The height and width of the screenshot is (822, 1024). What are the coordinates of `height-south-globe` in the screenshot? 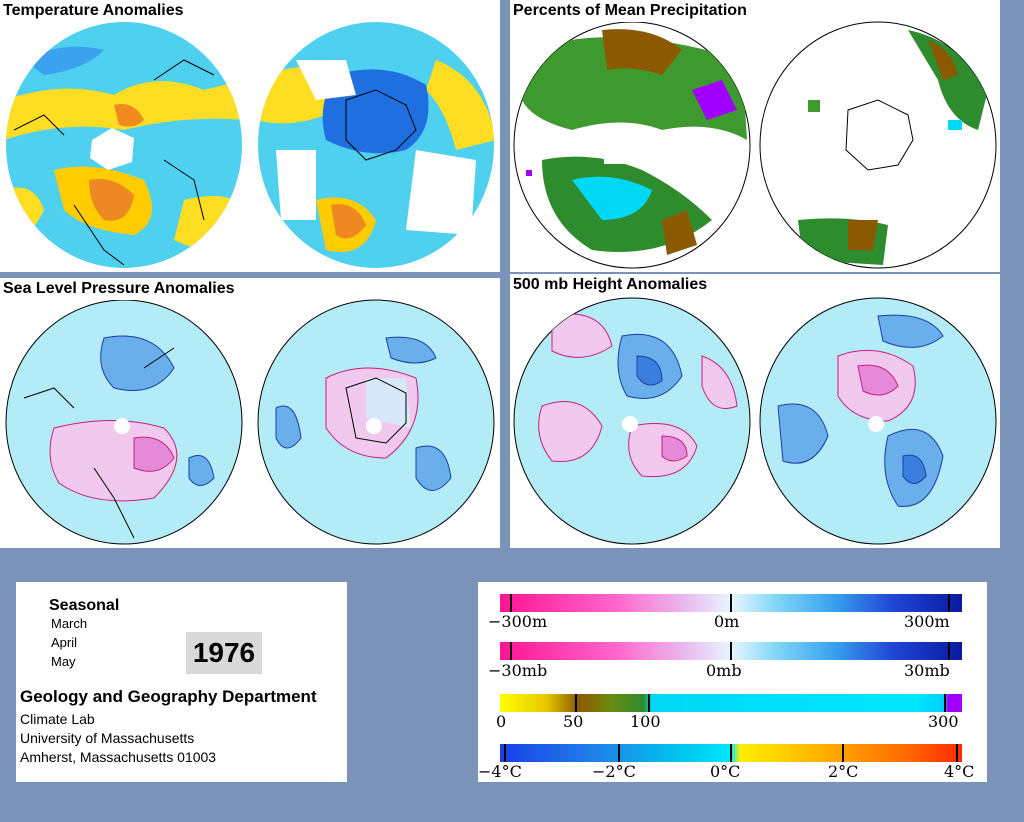 It's located at (878, 421).